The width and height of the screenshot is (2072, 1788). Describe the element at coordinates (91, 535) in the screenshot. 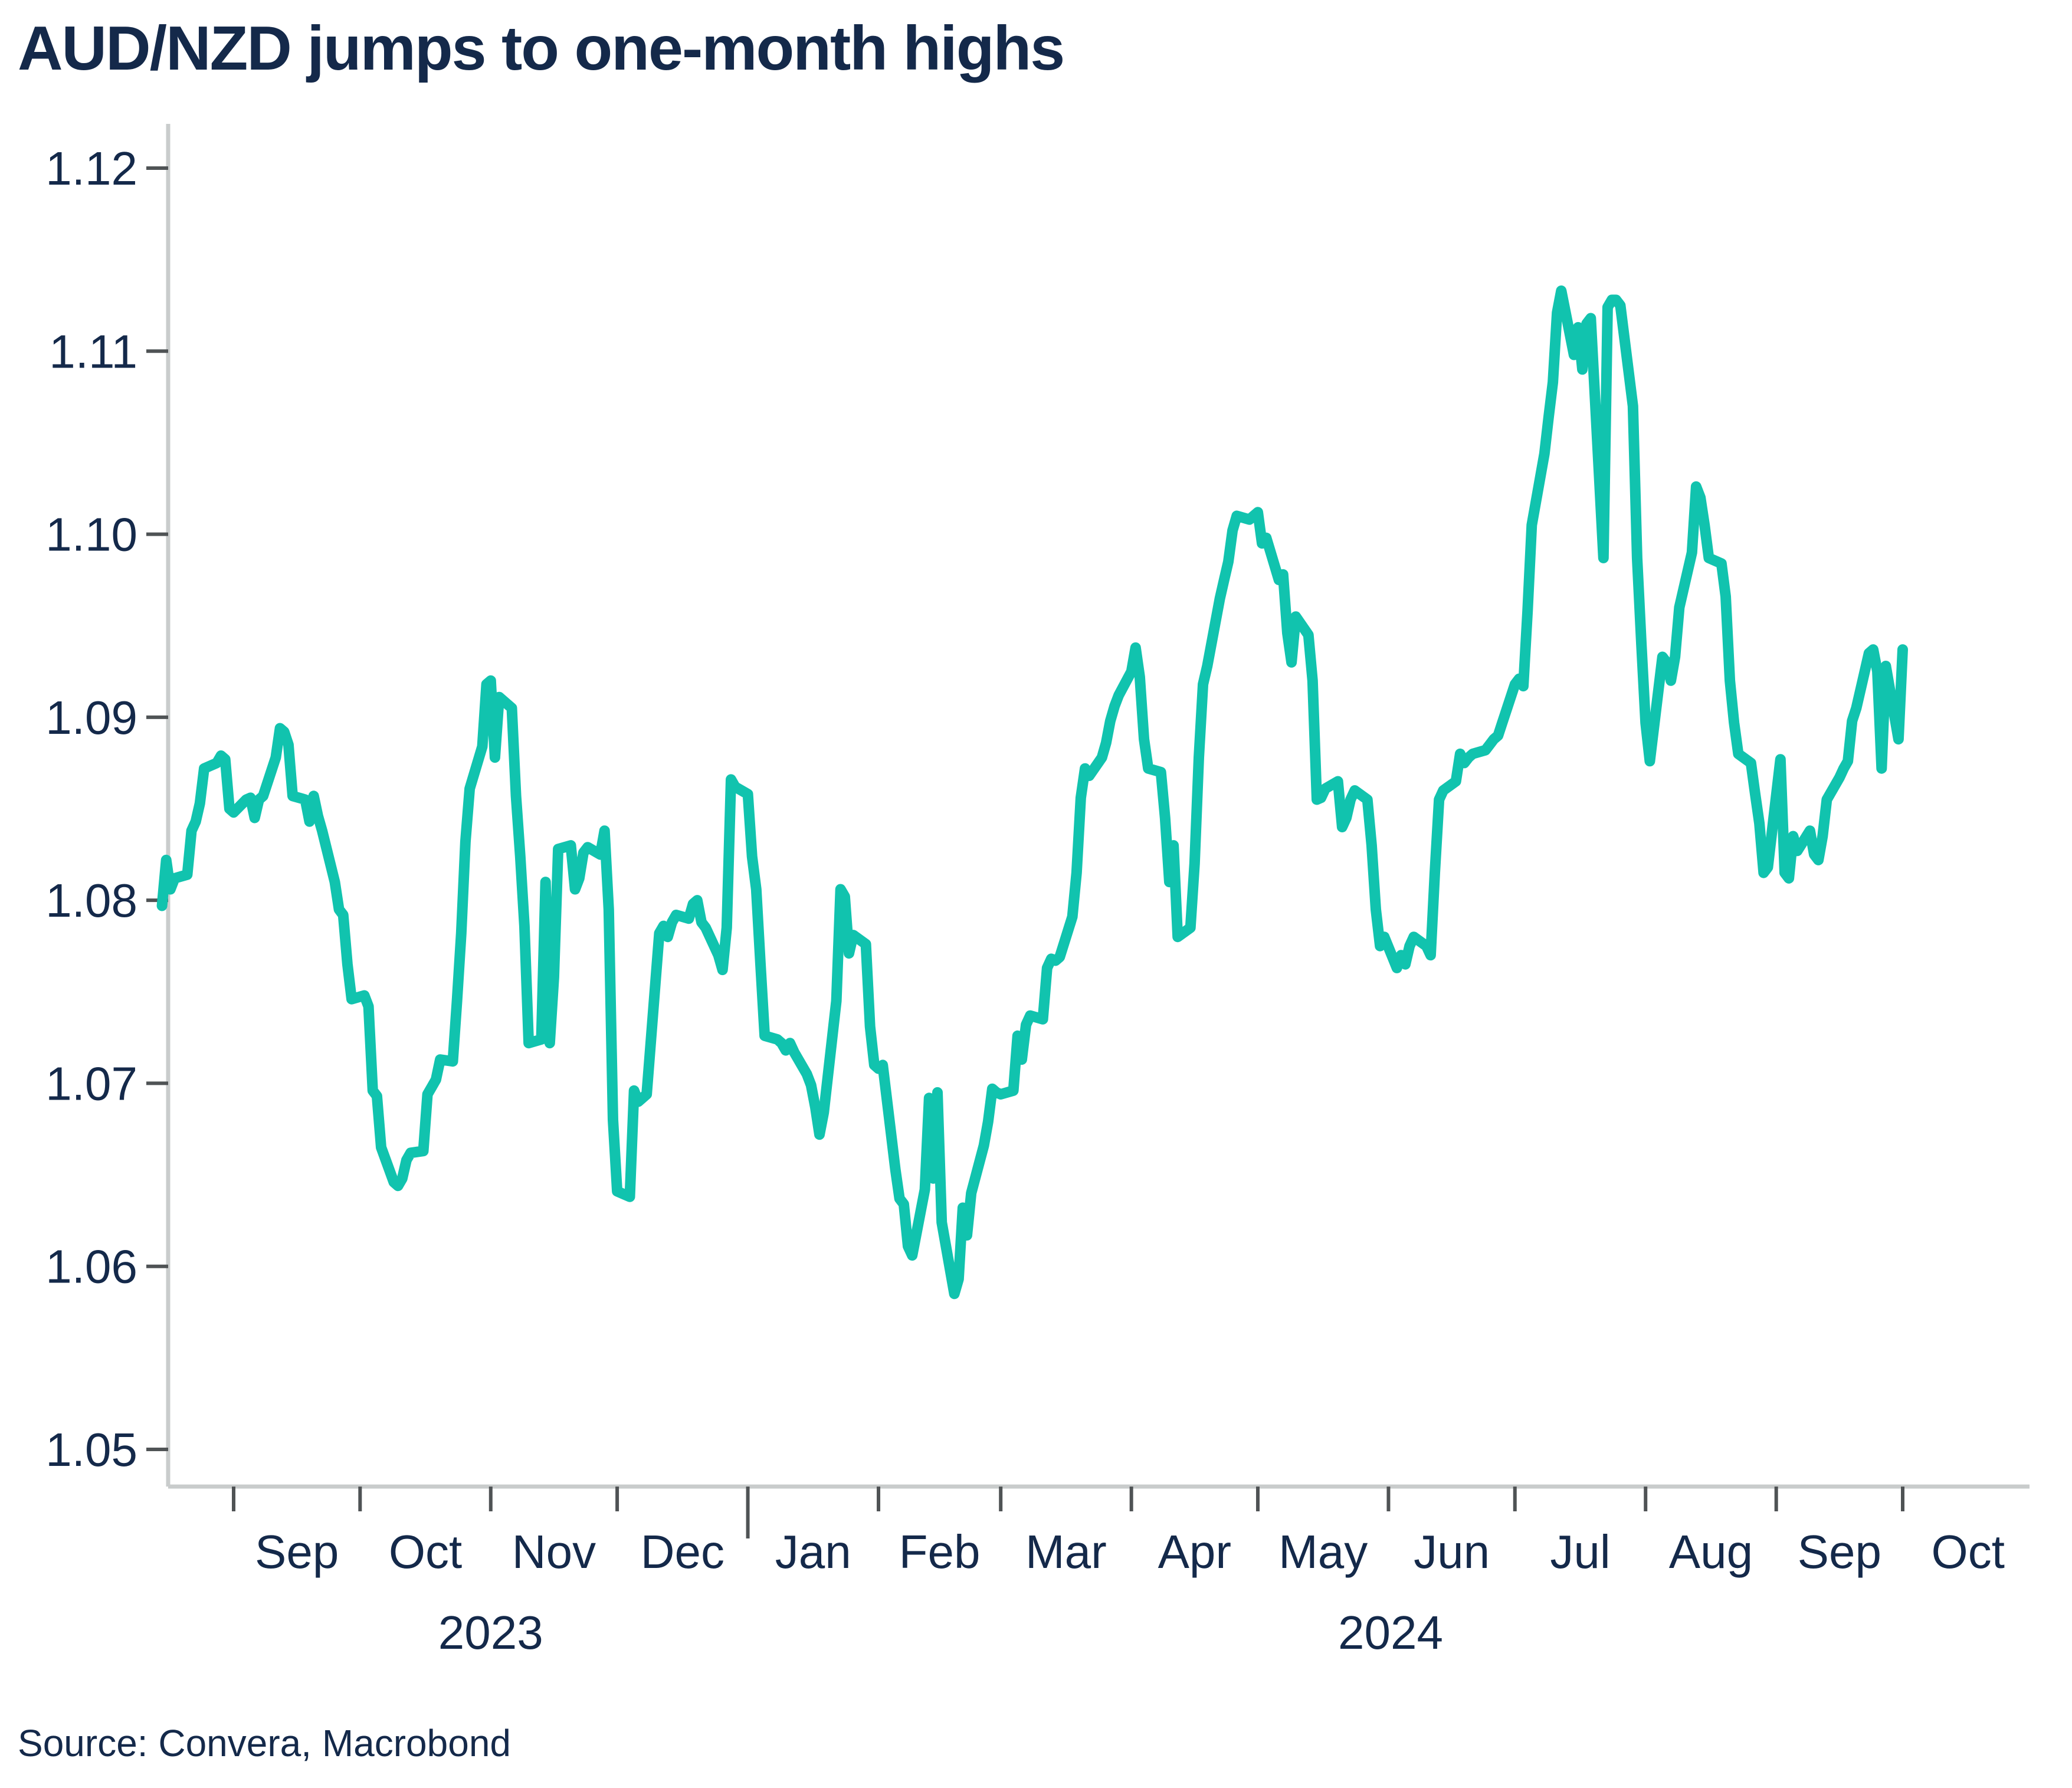

I see `y-tick-label: 1.10` at that location.